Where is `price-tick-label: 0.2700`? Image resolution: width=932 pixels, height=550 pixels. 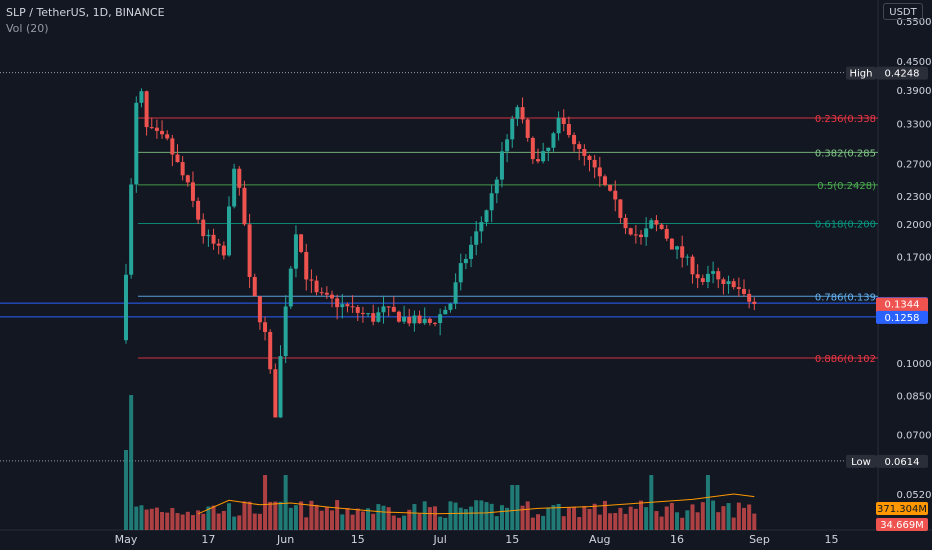
price-tick-label: 0.2700 is located at coordinates (914, 165).